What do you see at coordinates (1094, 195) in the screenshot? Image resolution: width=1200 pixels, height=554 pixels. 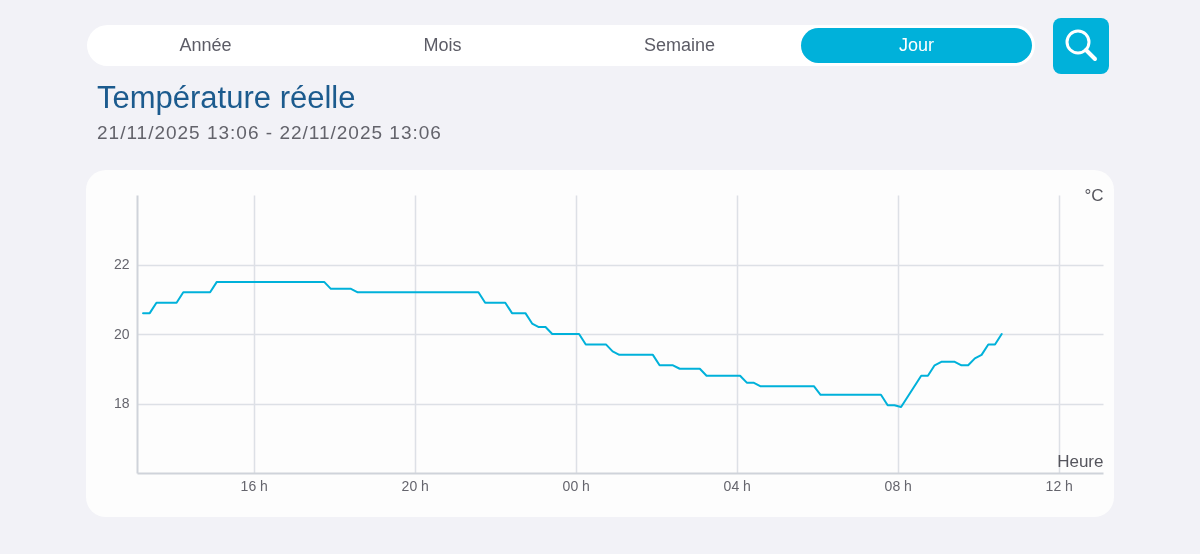 I see `y-axis-title: °C` at bounding box center [1094, 195].